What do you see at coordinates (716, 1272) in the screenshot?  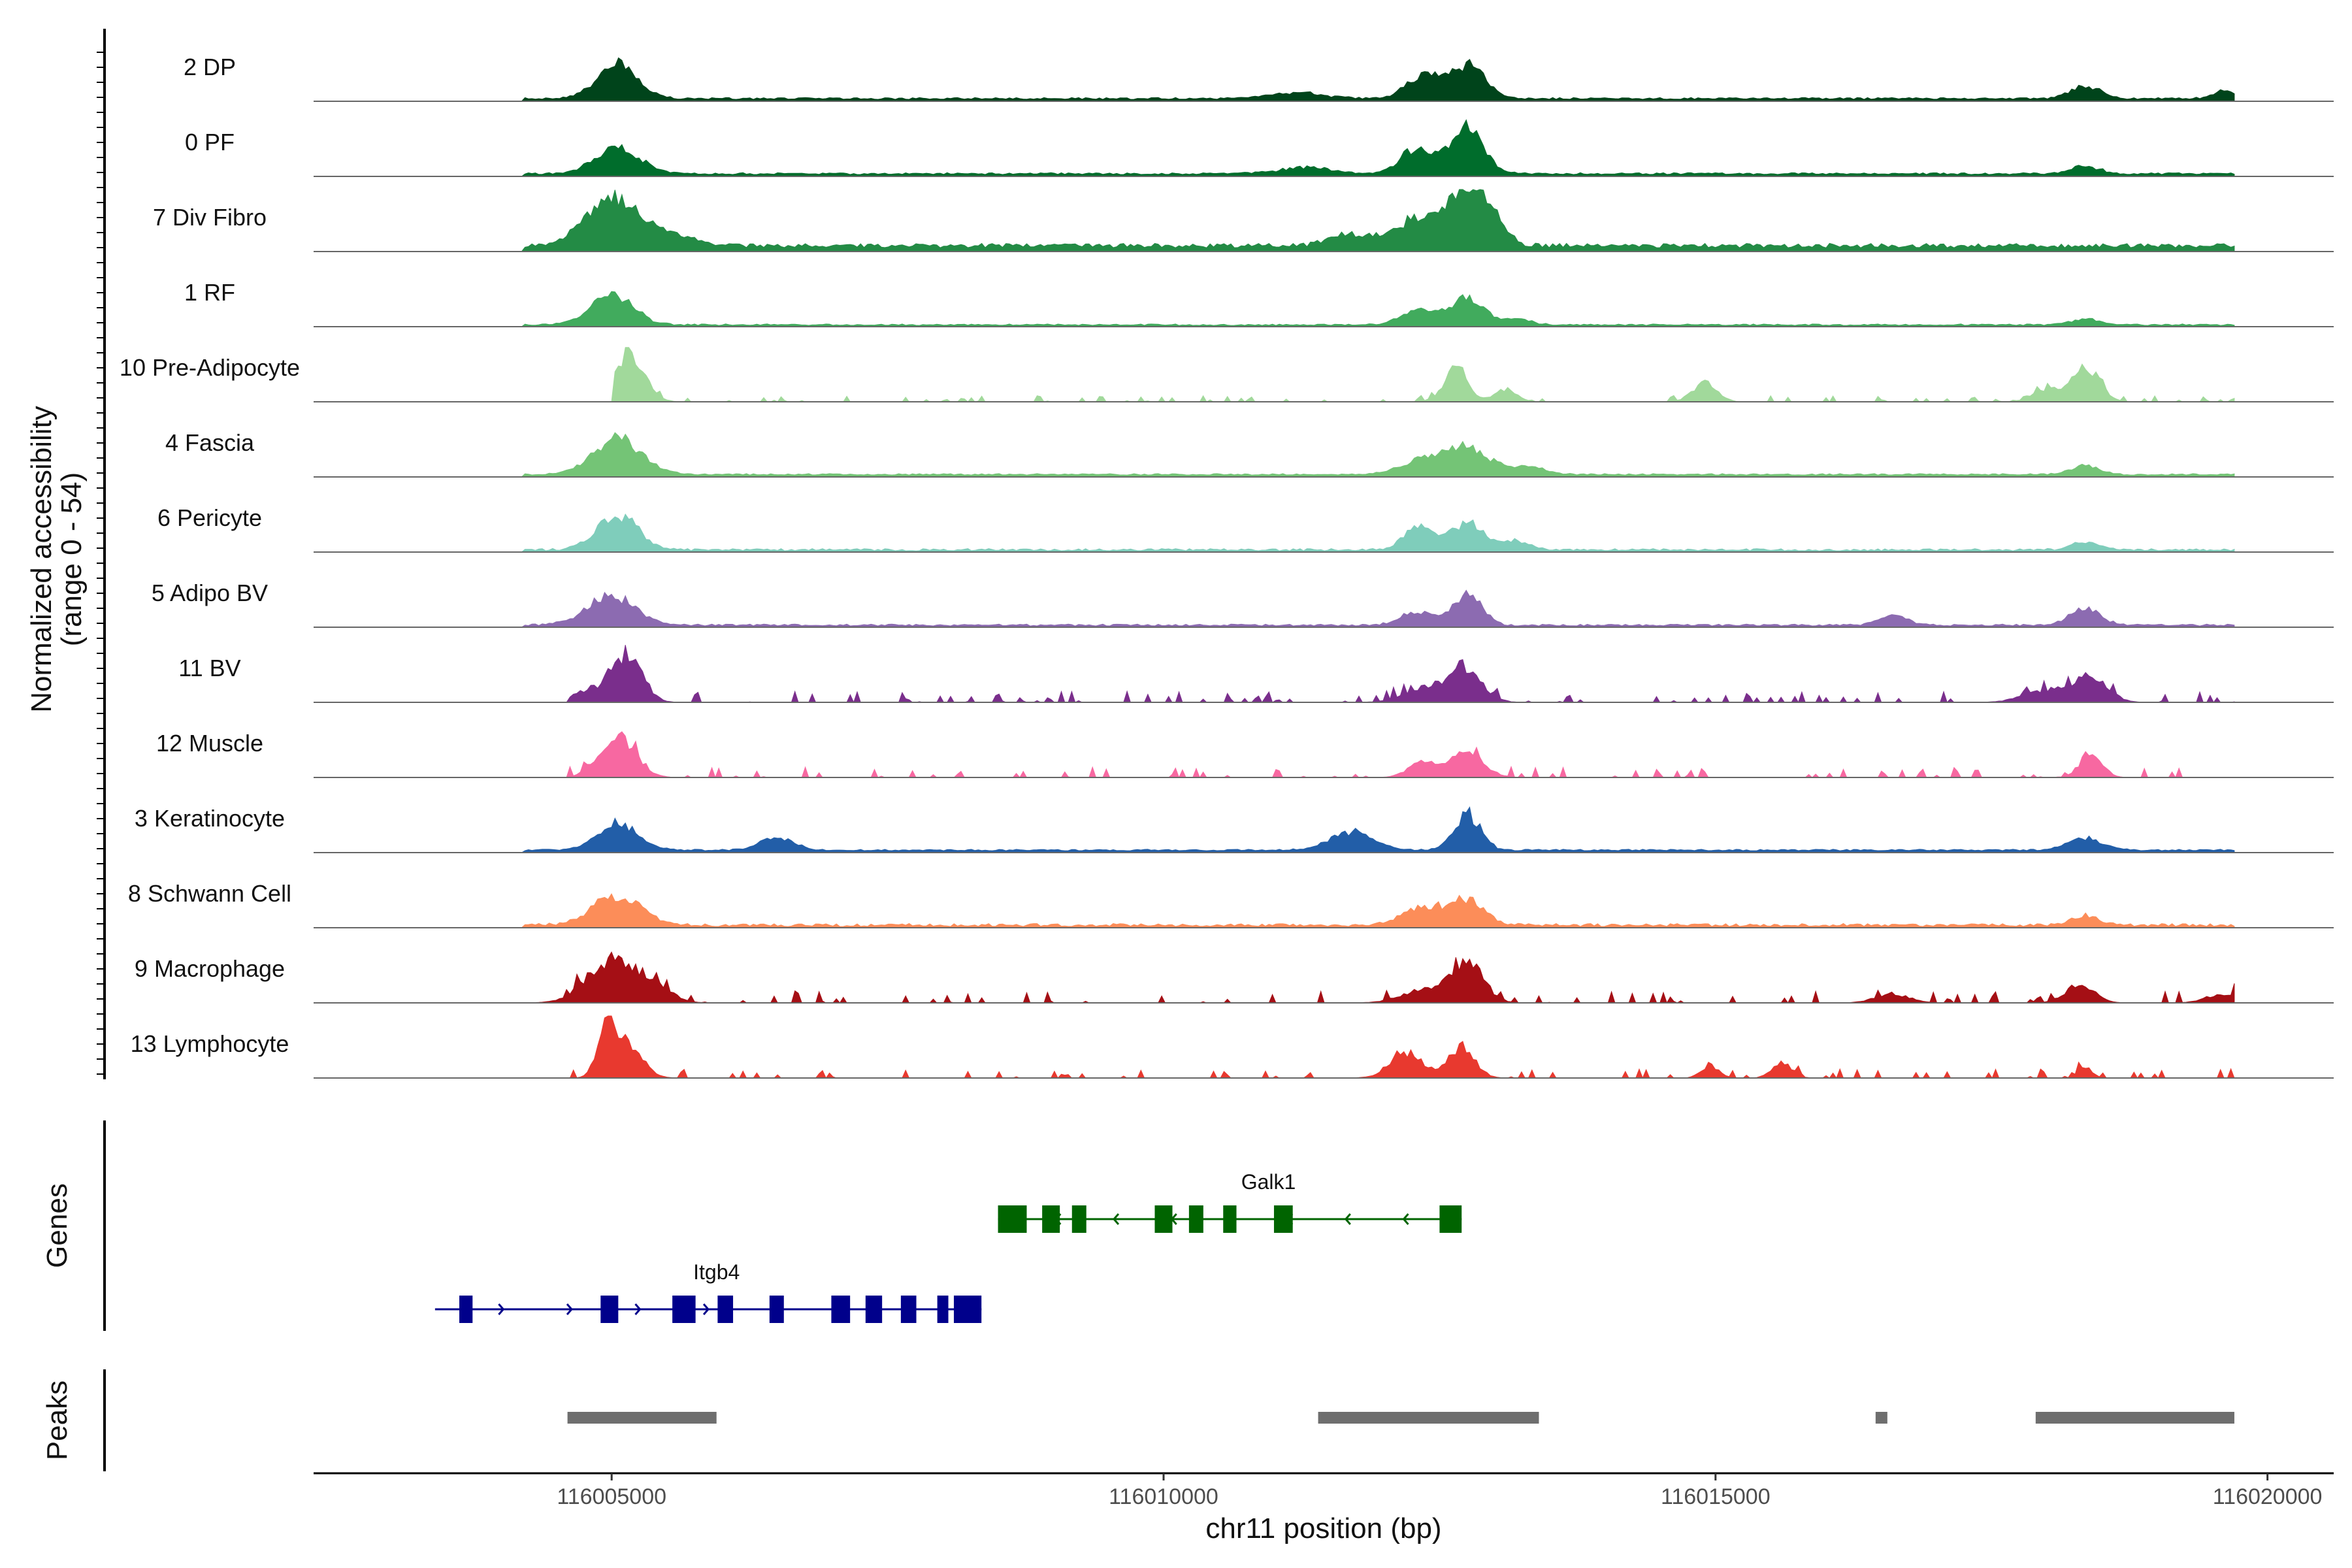 I see `gene-name-label: Itgb4` at bounding box center [716, 1272].